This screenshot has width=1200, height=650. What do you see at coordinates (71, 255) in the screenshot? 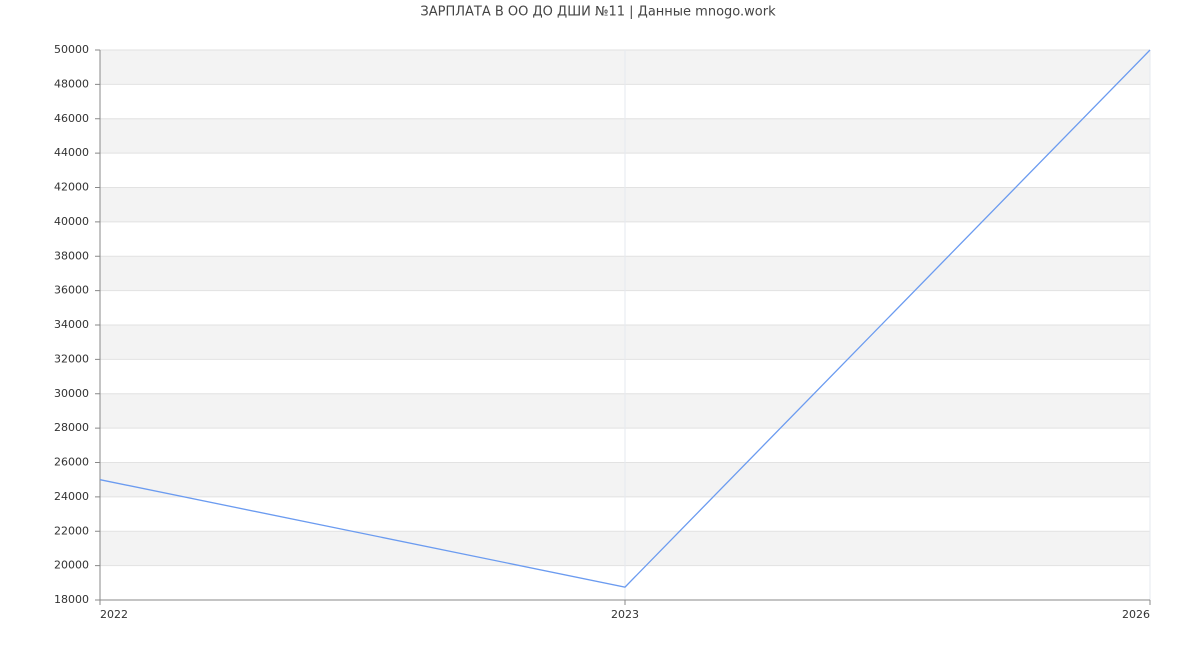
I see `y-tick-label: 38000` at bounding box center [71, 255].